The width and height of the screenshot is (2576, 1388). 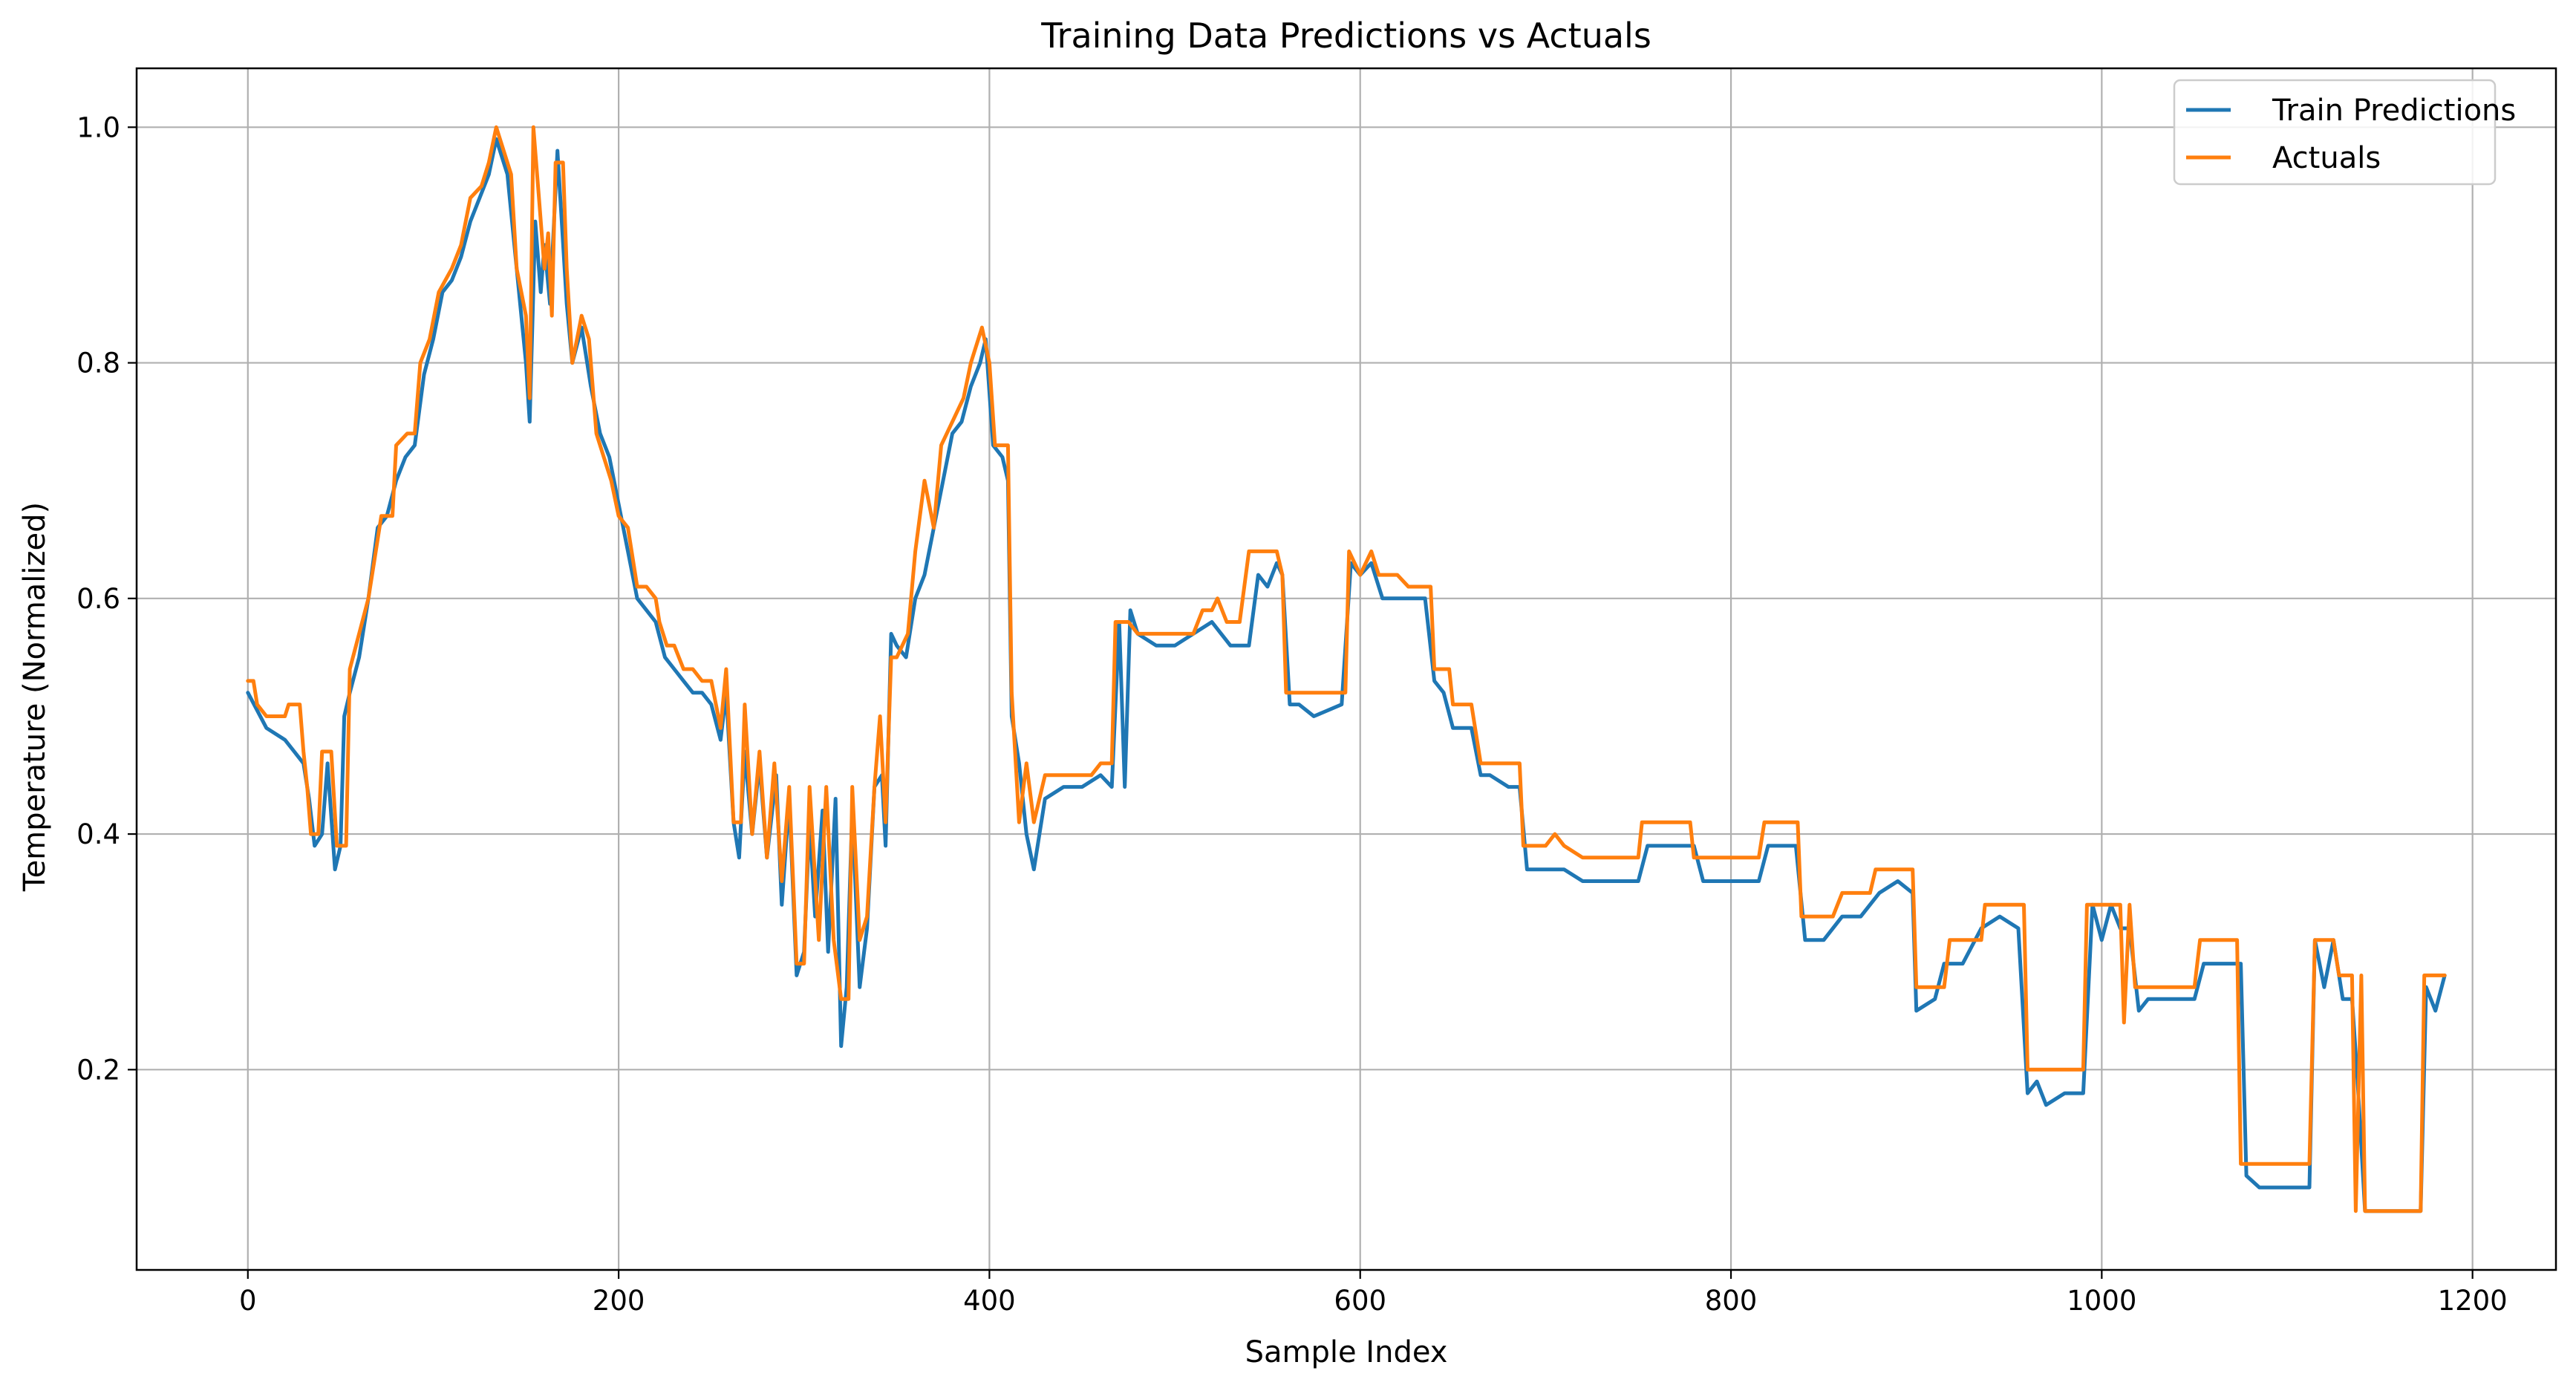 I want to click on x-tick-label: 0, so click(x=248, y=1301).